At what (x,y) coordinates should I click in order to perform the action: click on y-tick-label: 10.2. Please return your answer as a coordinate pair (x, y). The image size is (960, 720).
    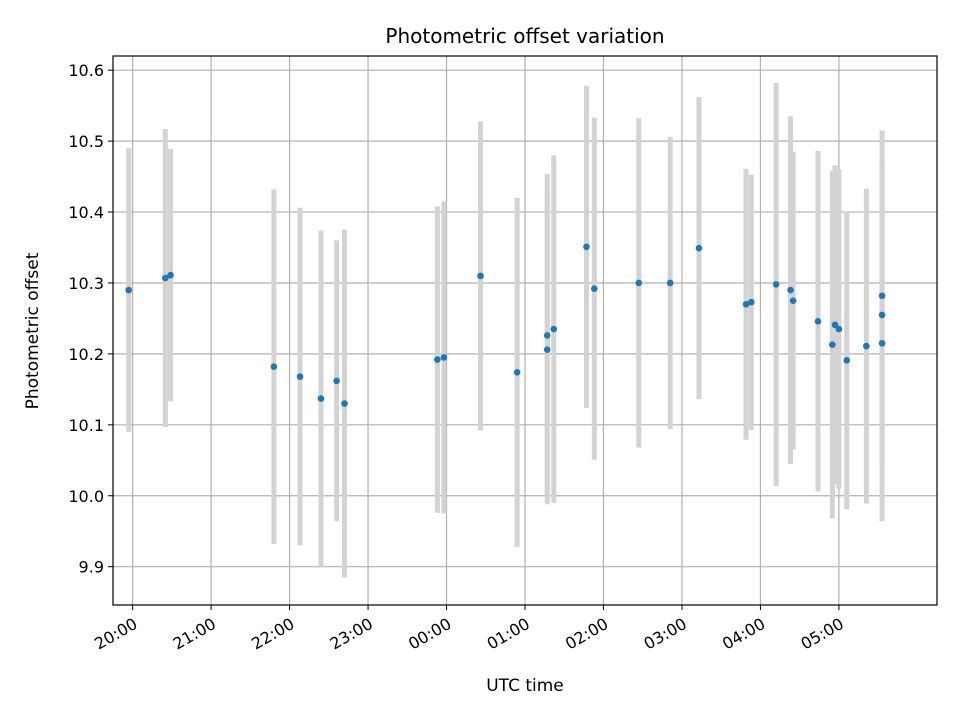
    Looking at the image, I should click on (86, 354).